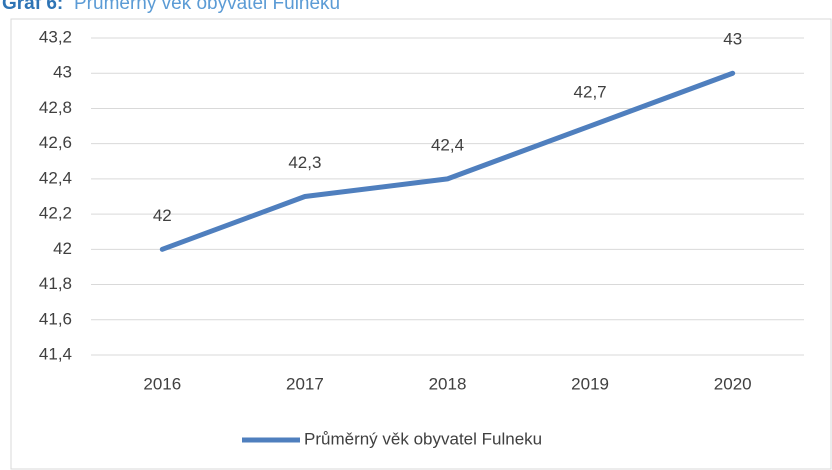  What do you see at coordinates (447, 144) in the screenshot?
I see `data-label: 42,4` at bounding box center [447, 144].